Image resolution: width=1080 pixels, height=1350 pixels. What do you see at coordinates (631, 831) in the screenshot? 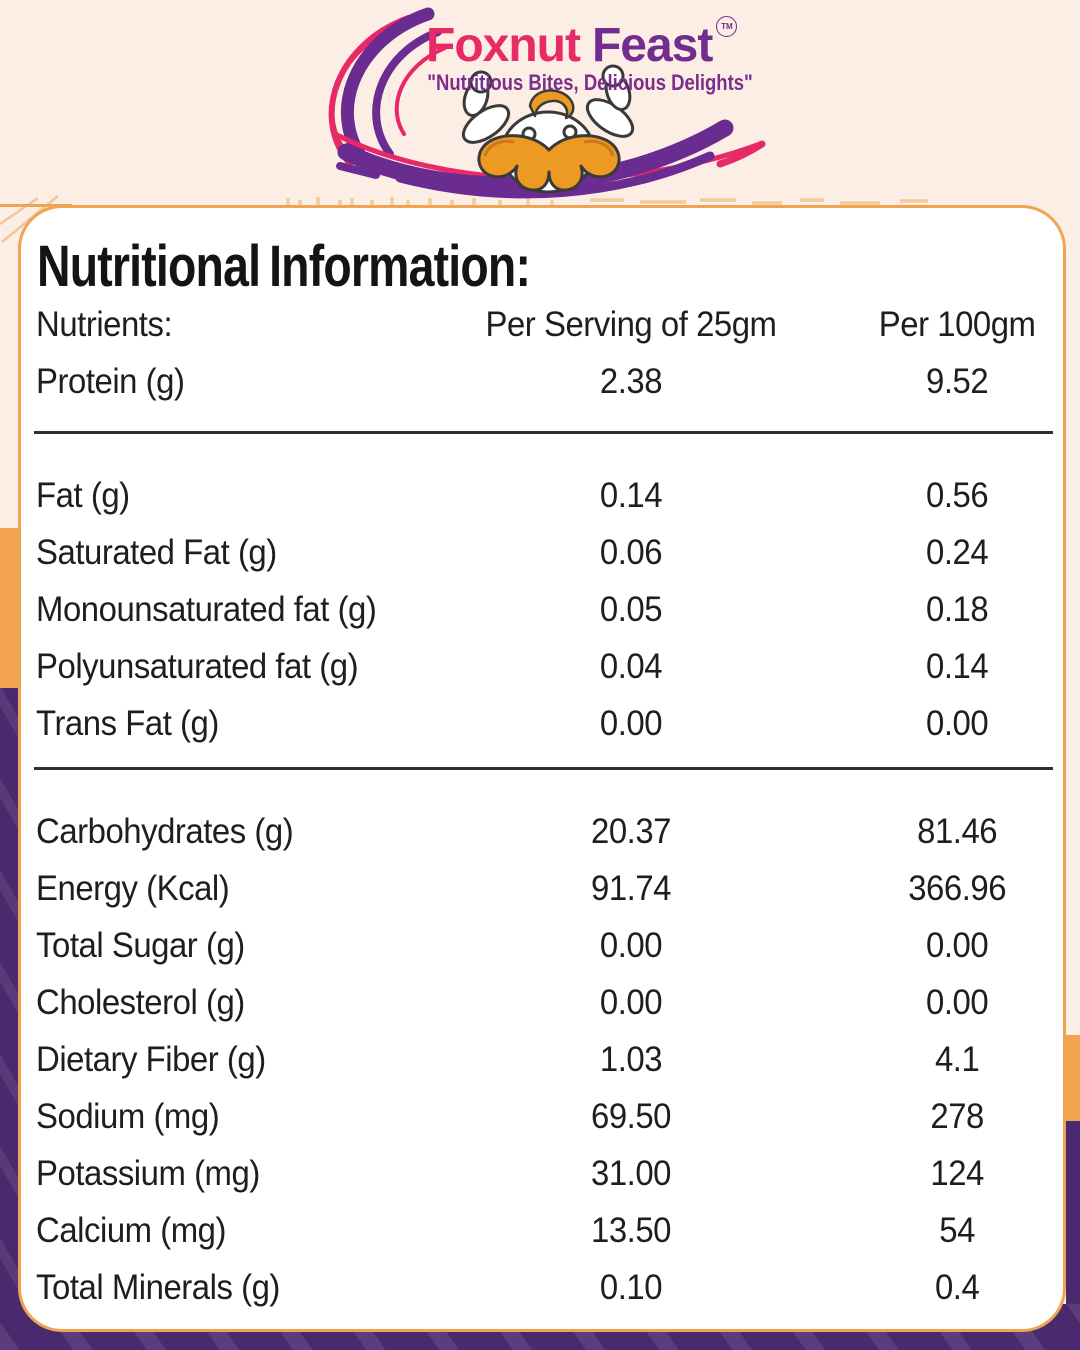
I see `per-serving-value: 20.37` at bounding box center [631, 831].